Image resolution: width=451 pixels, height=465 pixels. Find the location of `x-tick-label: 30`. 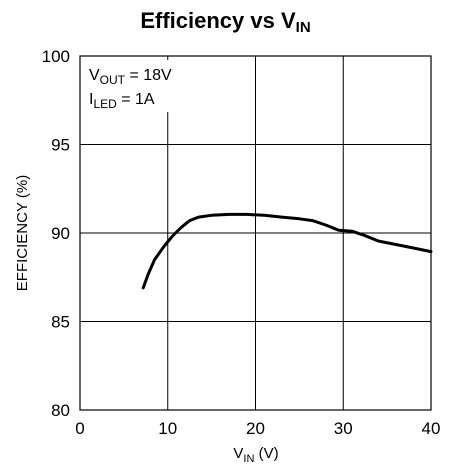

x-tick-label: 30 is located at coordinates (343, 428).